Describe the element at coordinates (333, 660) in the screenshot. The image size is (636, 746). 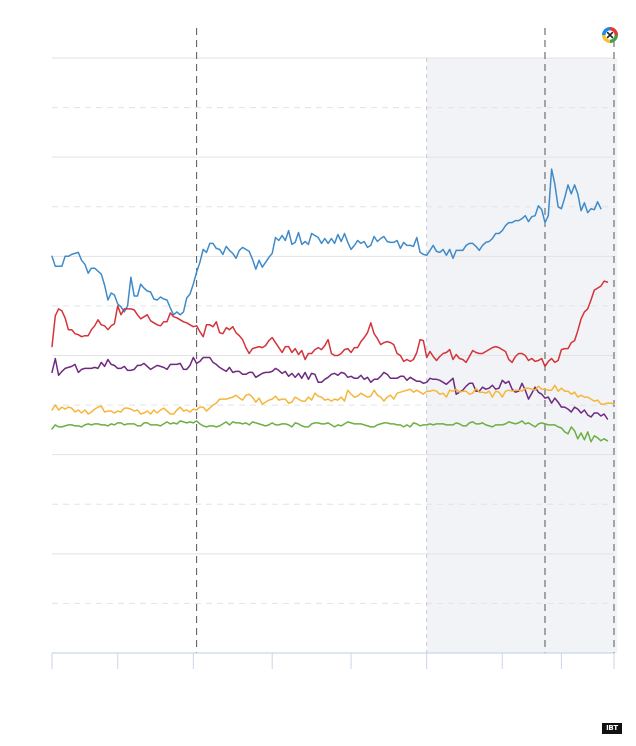
I see `x-axis` at that location.